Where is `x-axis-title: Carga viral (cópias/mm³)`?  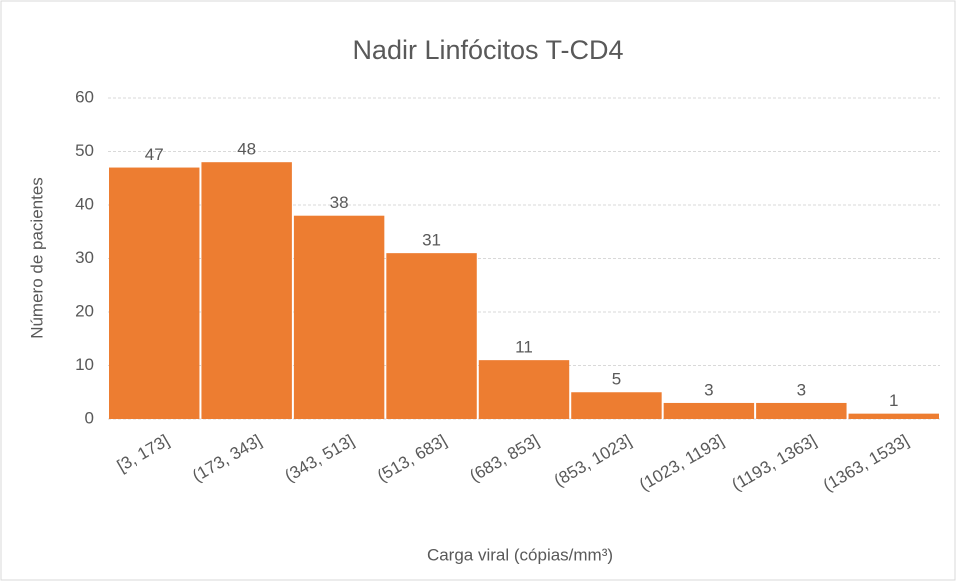
x-axis-title: Carga viral (cópias/mm³) is located at coordinates (520, 554).